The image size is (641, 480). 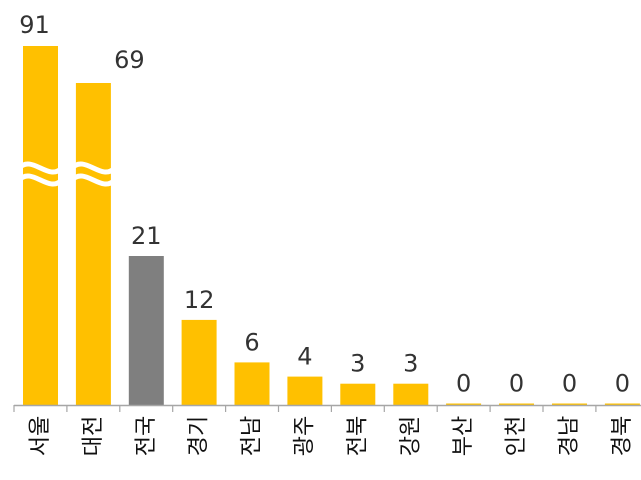 I want to click on category-label-경기: 경기, so click(x=199, y=436).